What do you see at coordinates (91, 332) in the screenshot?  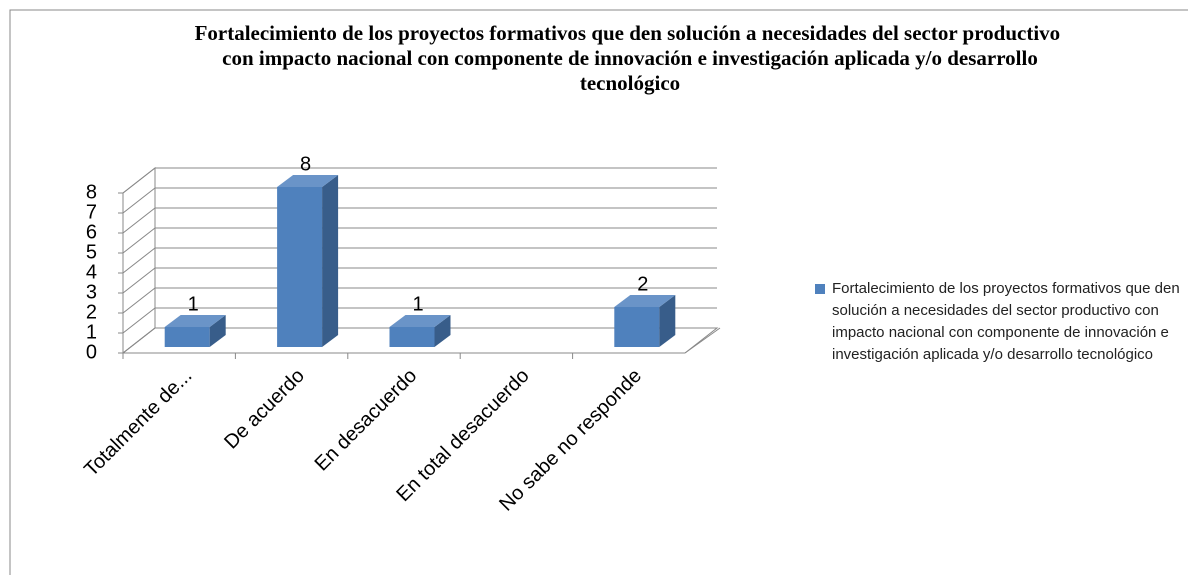 I see `y-tick-label: 1` at bounding box center [91, 332].